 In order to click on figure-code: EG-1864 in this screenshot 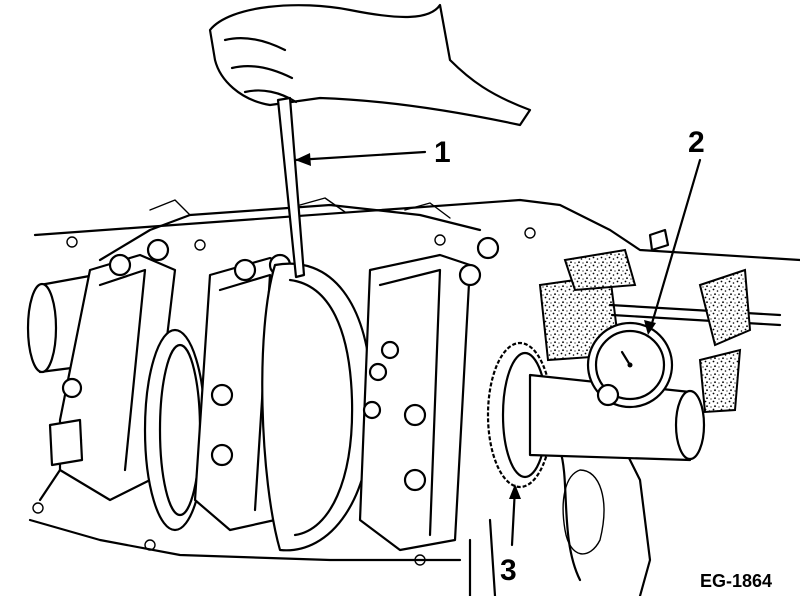, I will do `click(736, 581)`.